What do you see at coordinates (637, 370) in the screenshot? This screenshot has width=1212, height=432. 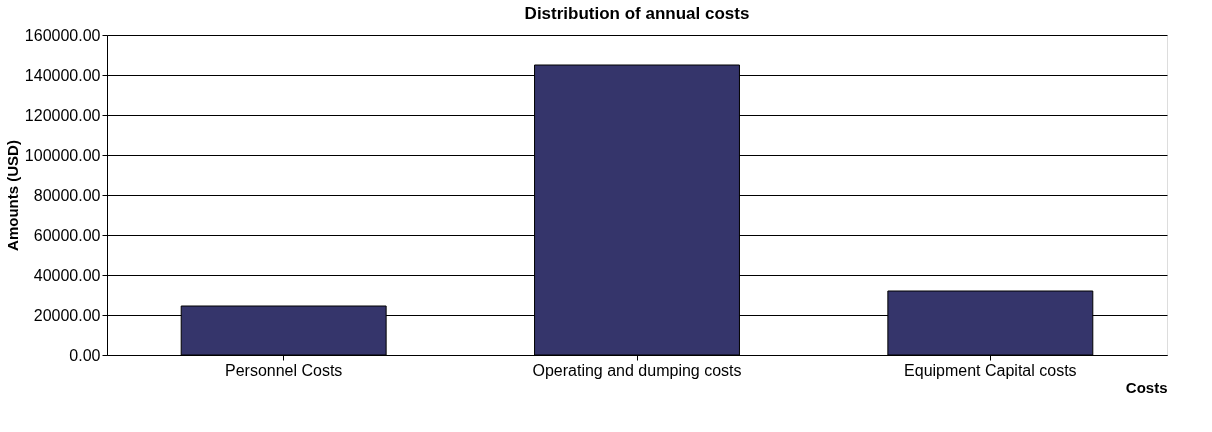 I see `x-tick-label: Operating and dumping costs` at bounding box center [637, 370].